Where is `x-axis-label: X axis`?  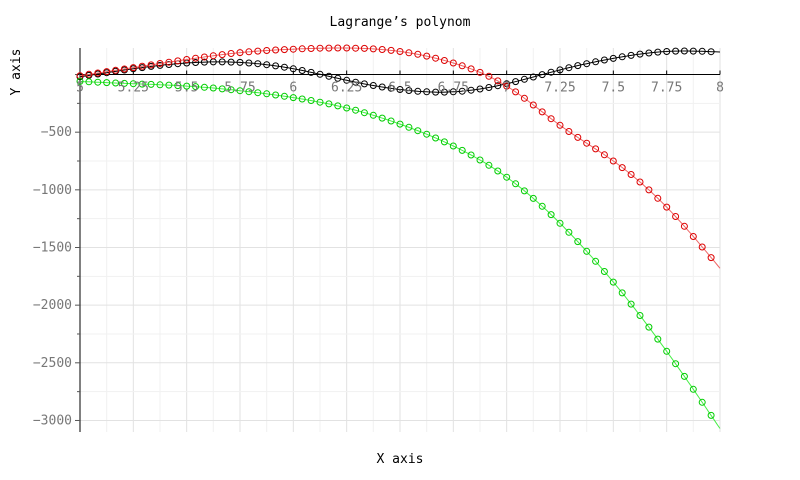
x-axis-label: X axis is located at coordinates (400, 459).